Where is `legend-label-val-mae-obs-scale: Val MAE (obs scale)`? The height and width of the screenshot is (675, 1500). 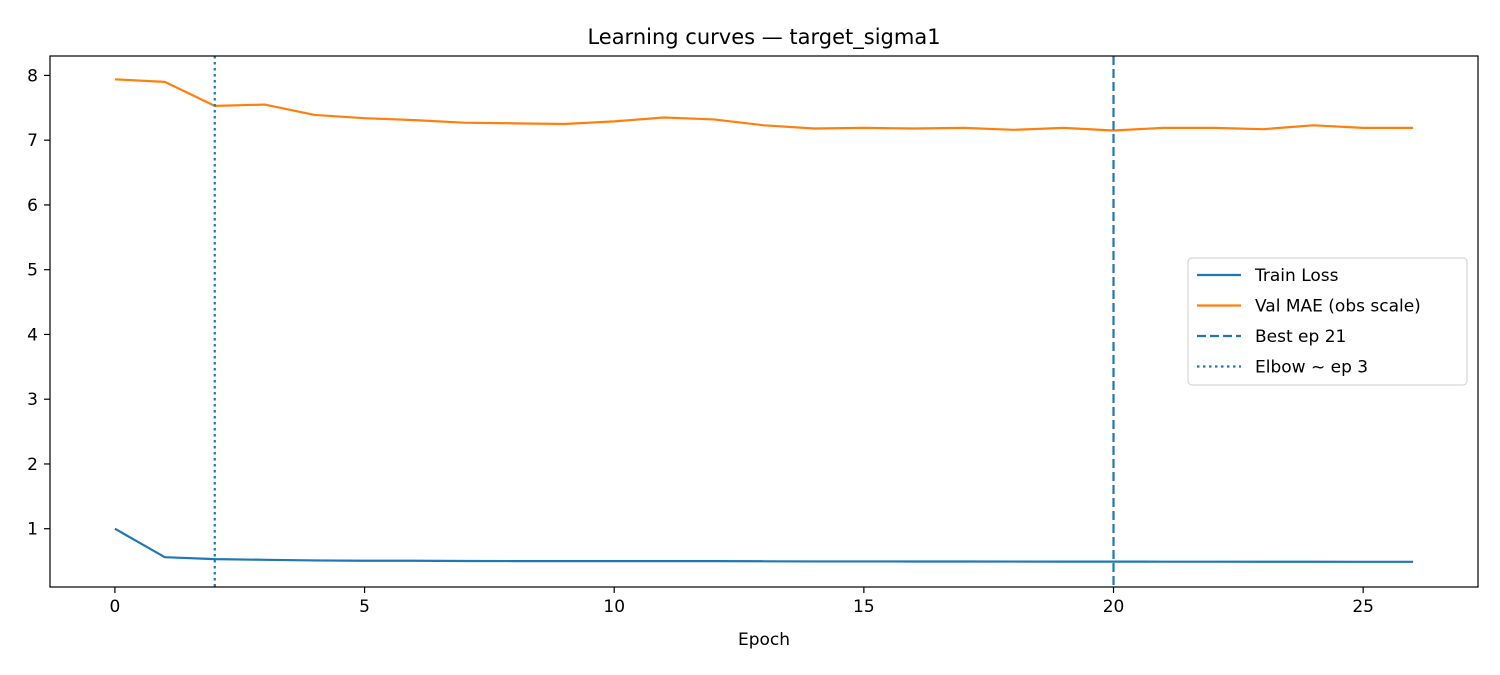 legend-label-val-mae-obs-scale: Val MAE (obs scale) is located at coordinates (1338, 307).